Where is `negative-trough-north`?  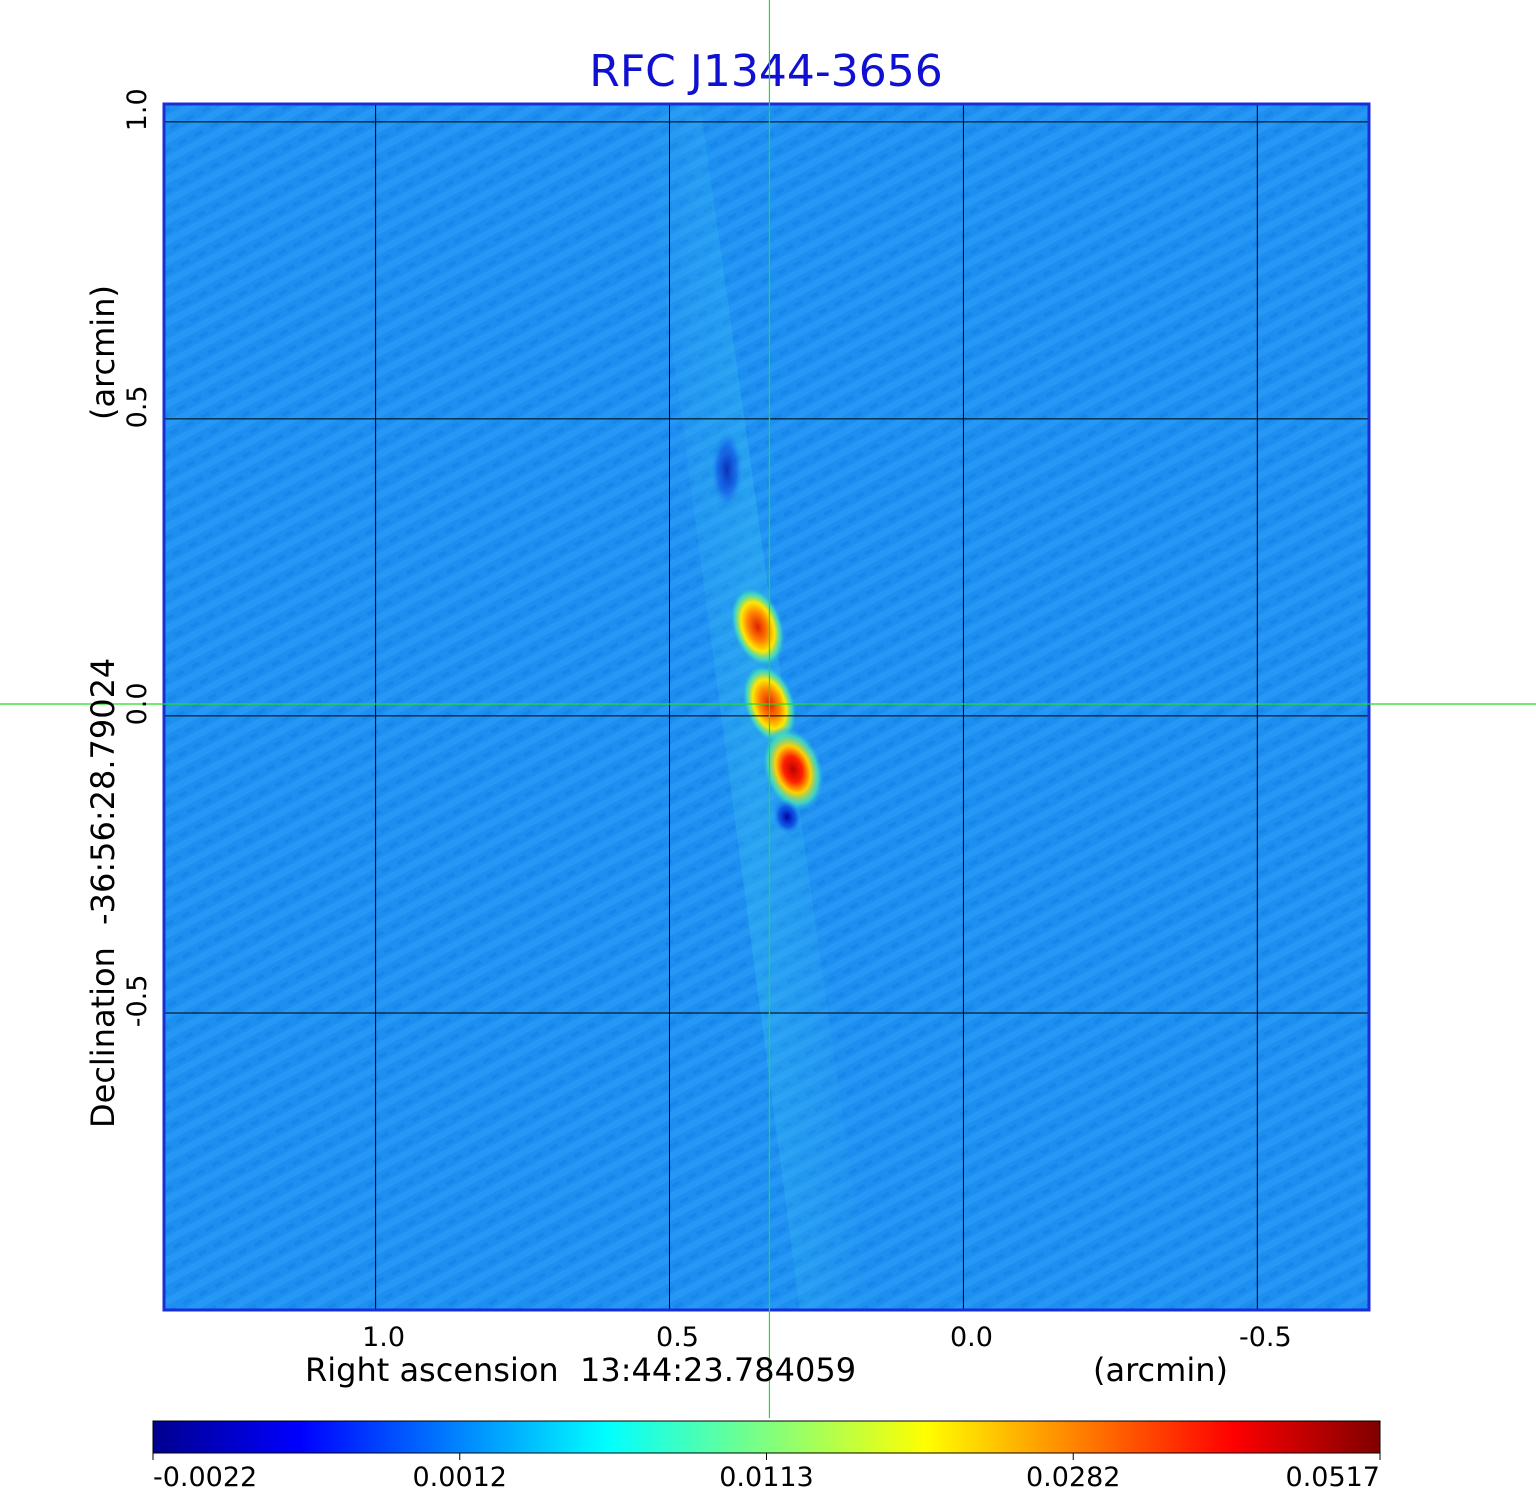
negative-trough-north is located at coordinates (727, 470).